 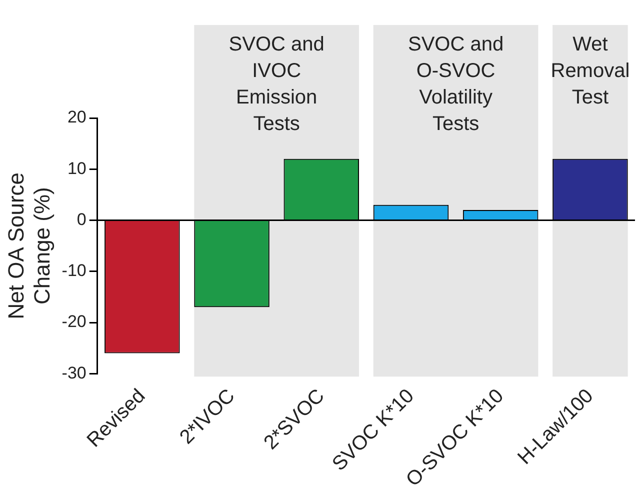 What do you see at coordinates (76, 117) in the screenshot?
I see `y-tick-label: 20` at bounding box center [76, 117].